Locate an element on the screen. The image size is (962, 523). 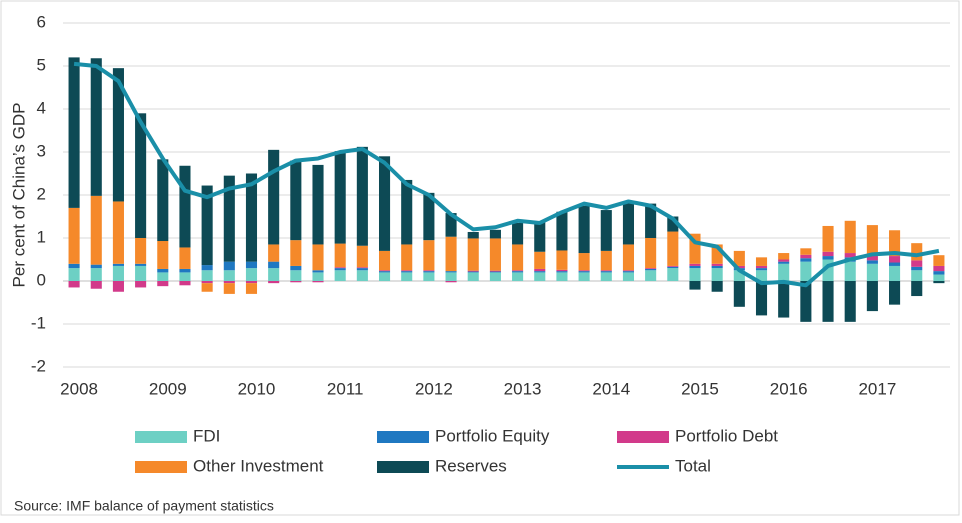
legend-label: Reserves is located at coordinates (471, 465).